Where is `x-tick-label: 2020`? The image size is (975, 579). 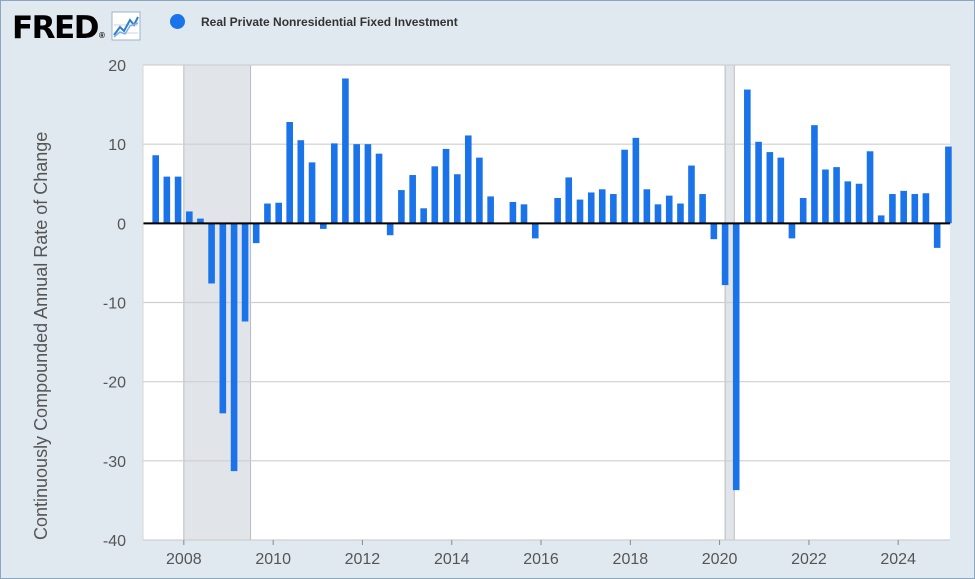
x-tick-label: 2020 is located at coordinates (720, 559).